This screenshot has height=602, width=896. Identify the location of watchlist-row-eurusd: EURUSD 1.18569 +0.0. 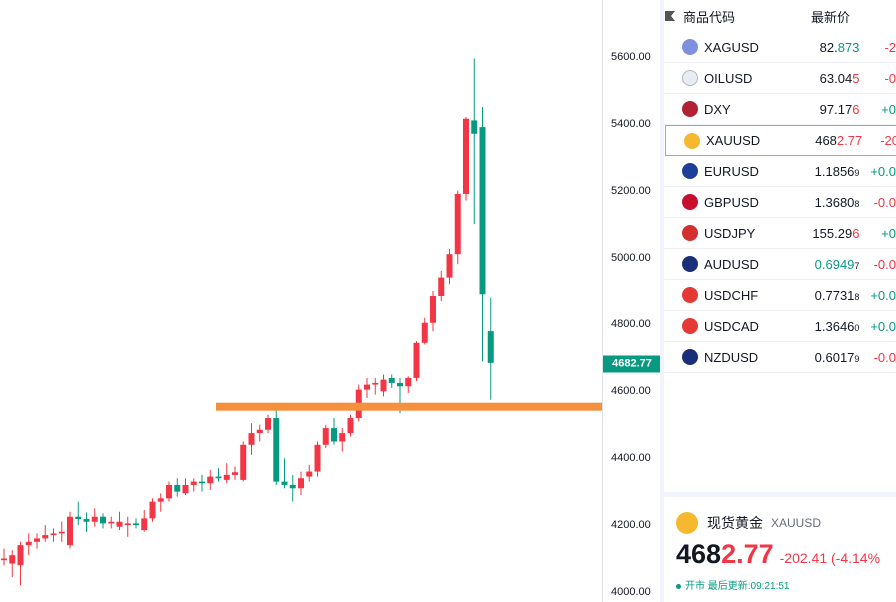
(780, 171).